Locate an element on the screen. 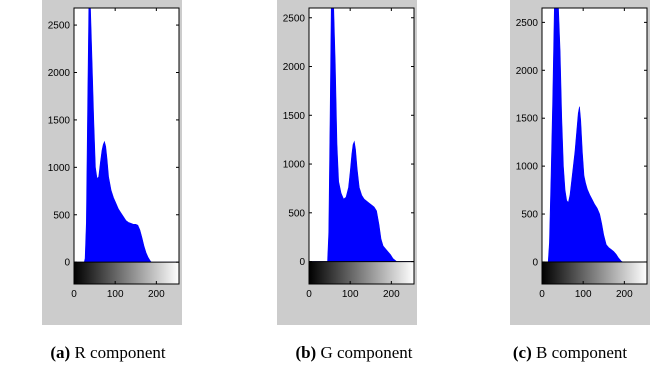 The width and height of the screenshot is (670, 372). caption-r: (a) R component is located at coordinates (108, 353).